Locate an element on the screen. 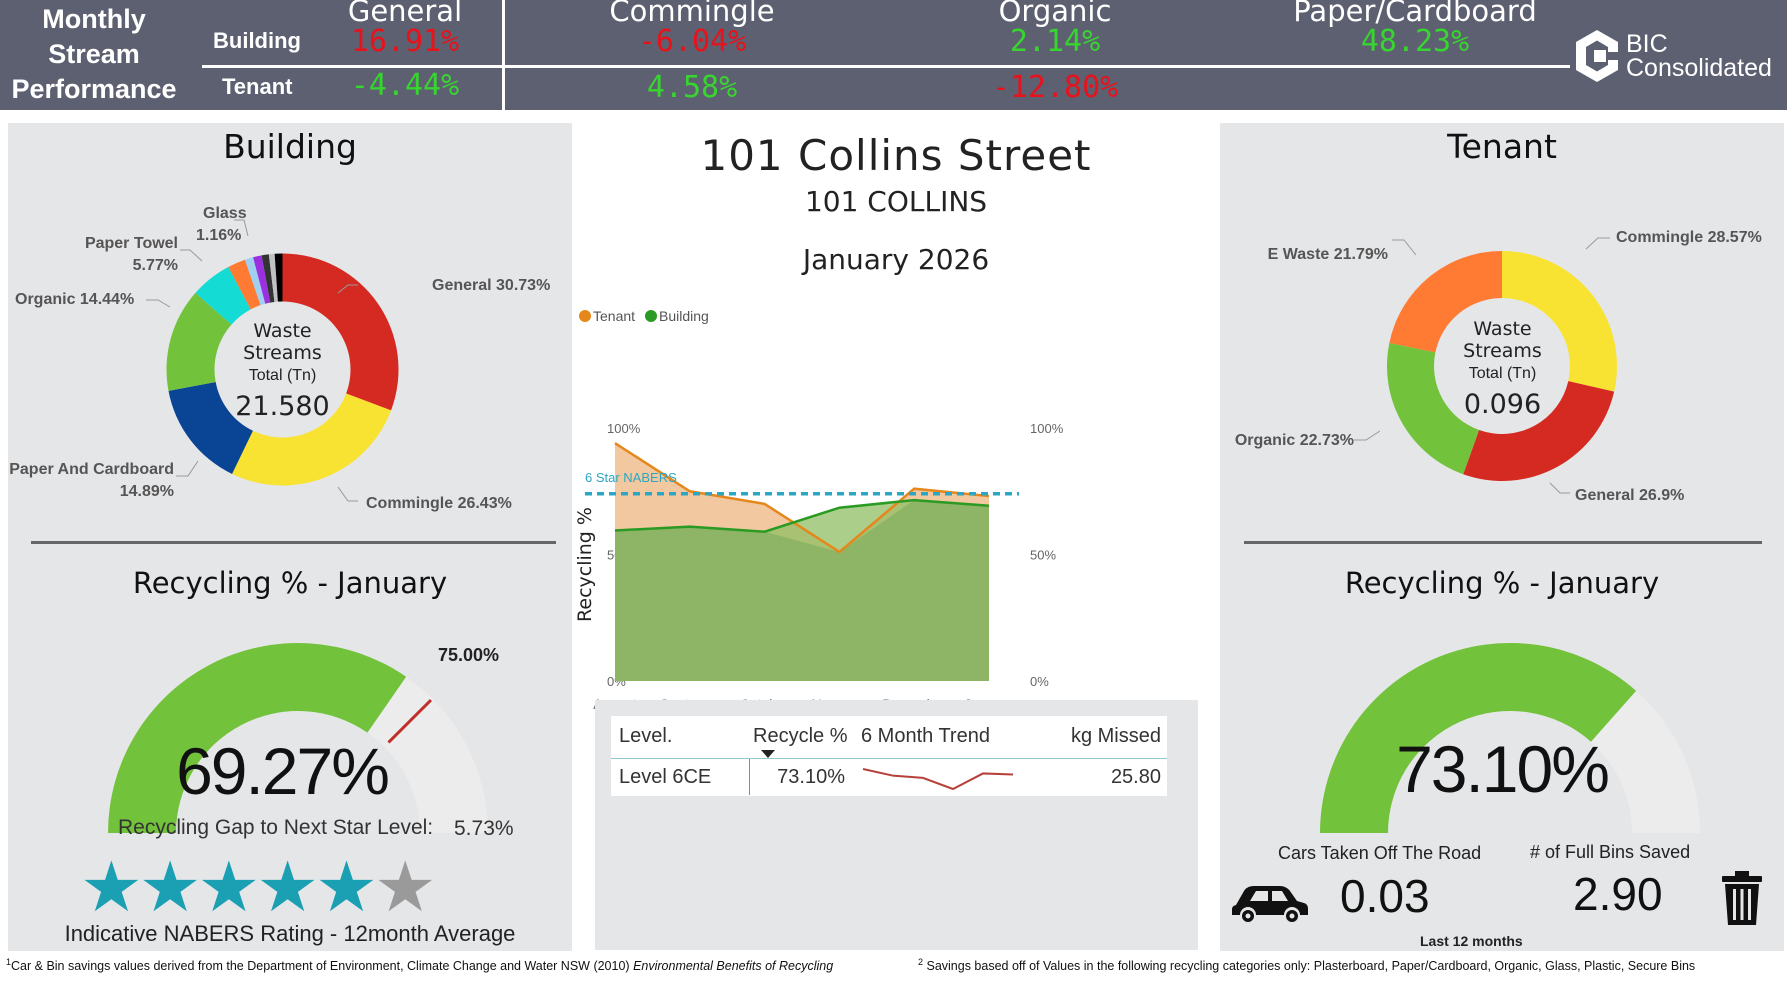  building-donut-chart is located at coordinates (282, 369).